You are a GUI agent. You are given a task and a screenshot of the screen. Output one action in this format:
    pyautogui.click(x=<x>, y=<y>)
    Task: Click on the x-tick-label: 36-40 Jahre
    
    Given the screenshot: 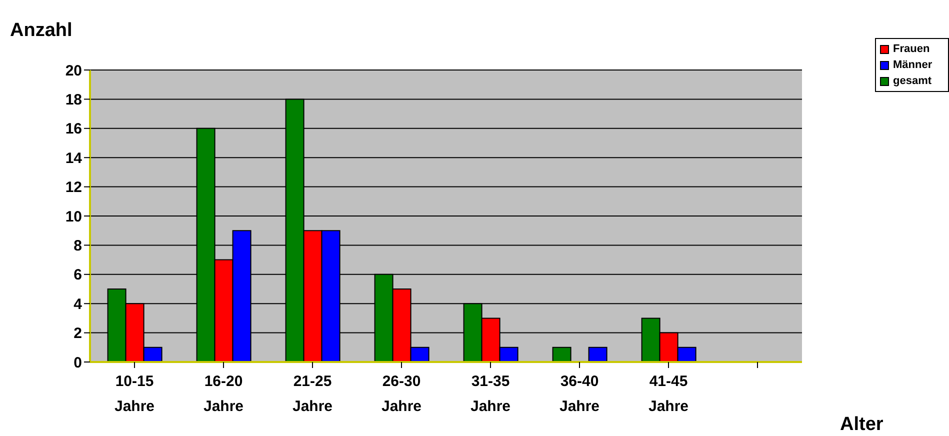 What is the action you would take?
    pyautogui.click(x=579, y=394)
    